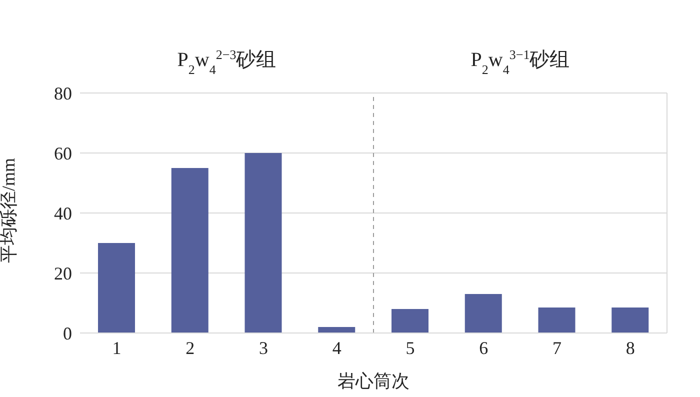 The image size is (700, 397). I want to click on y-tick-label: 80, so click(63, 93).